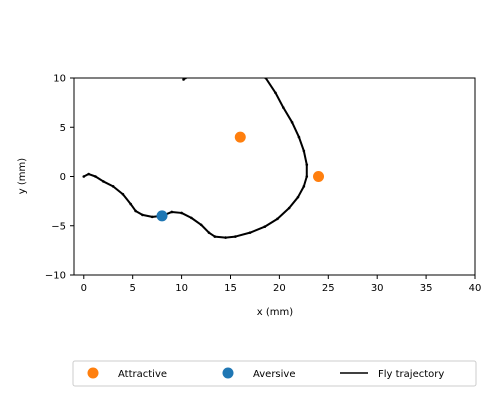 The image size is (500, 400). I want to click on x-tick-label: 30, so click(377, 288).